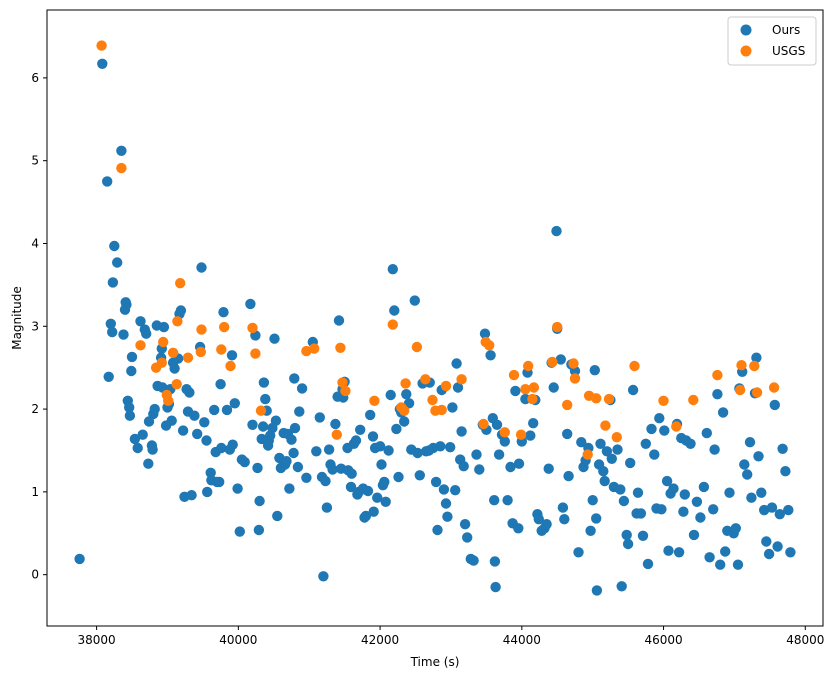 The image size is (834, 679). I want to click on legend-marker-ours, so click(746, 30).